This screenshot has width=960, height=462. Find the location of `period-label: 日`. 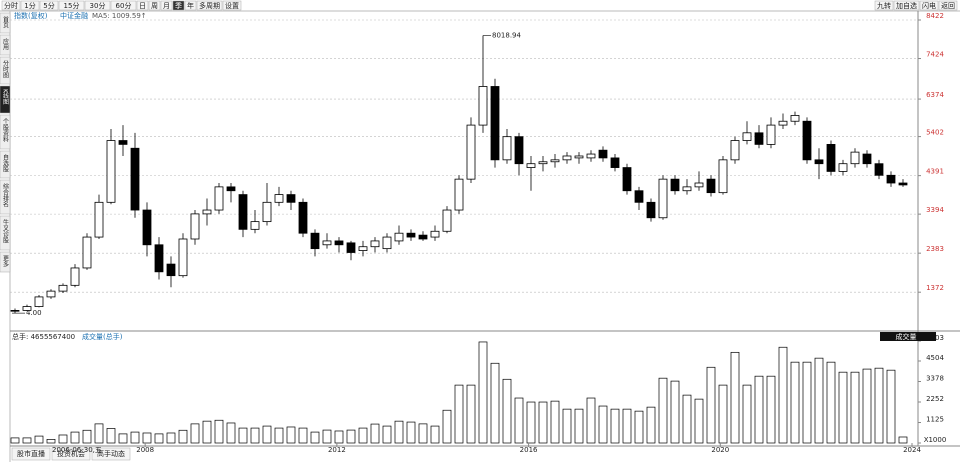

period-label: 日 is located at coordinates (142, 6).